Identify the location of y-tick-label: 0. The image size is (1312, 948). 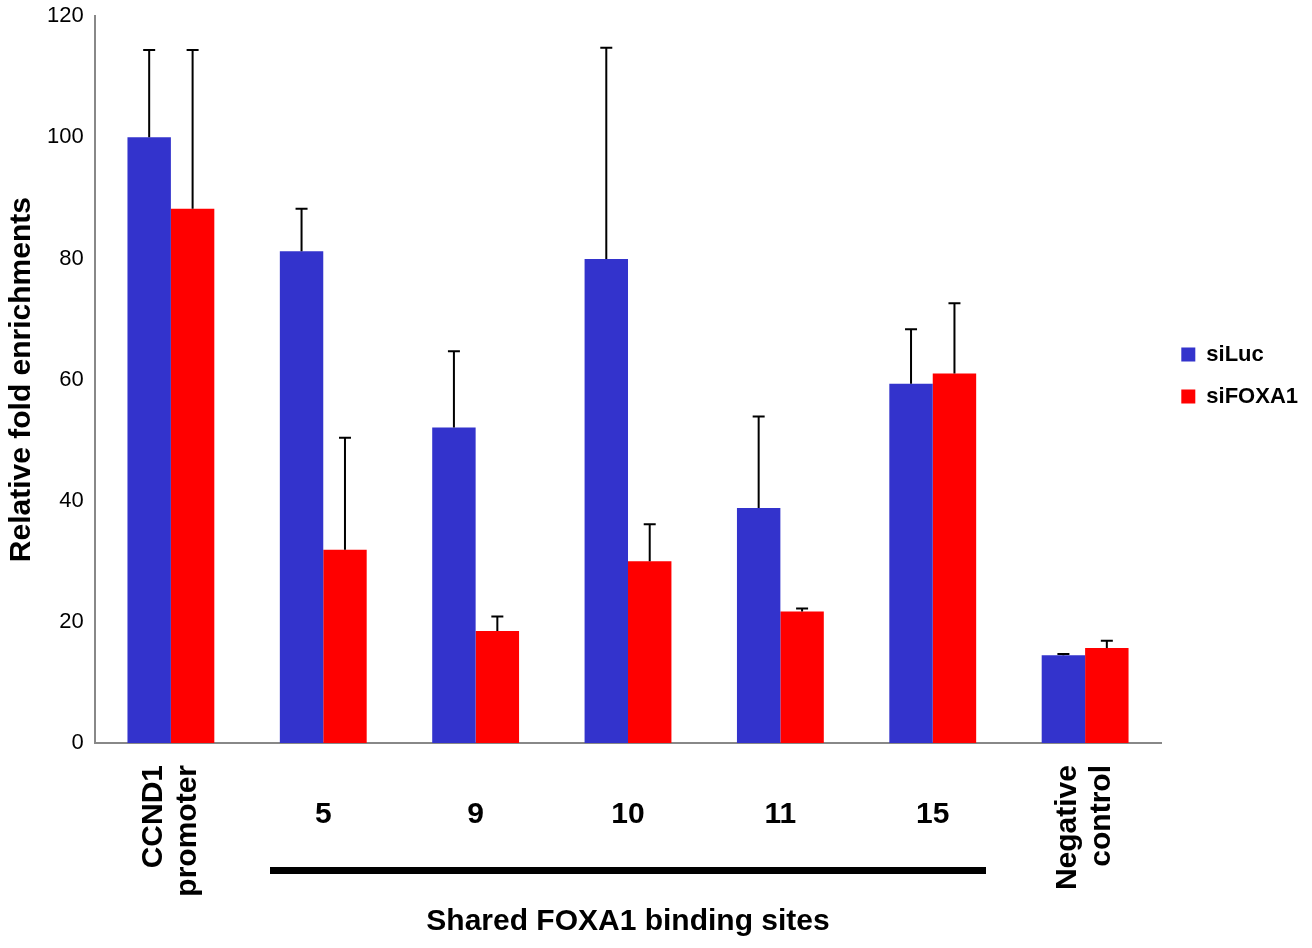
(77, 742).